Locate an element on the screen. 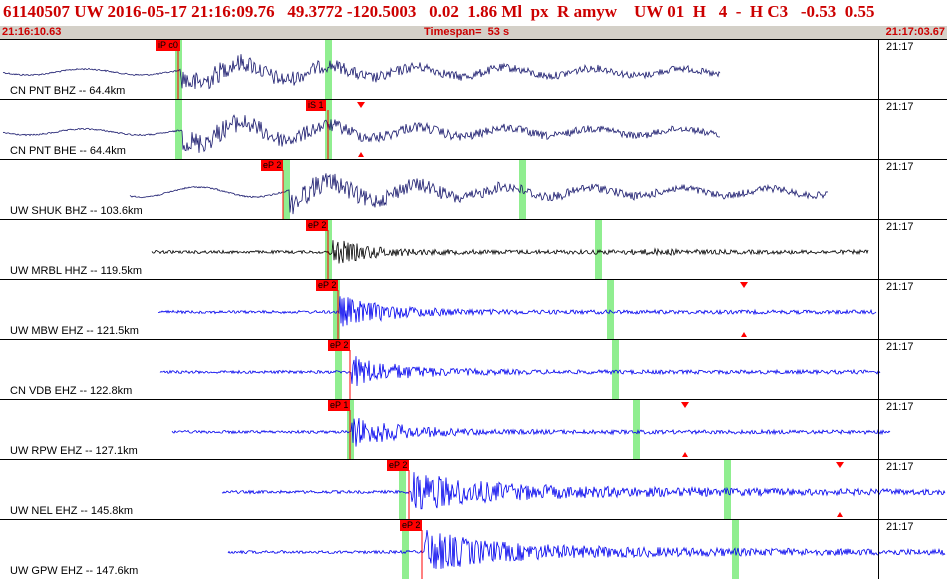  station-label: UW MBW EHZ -- 121.5km is located at coordinates (74, 331).